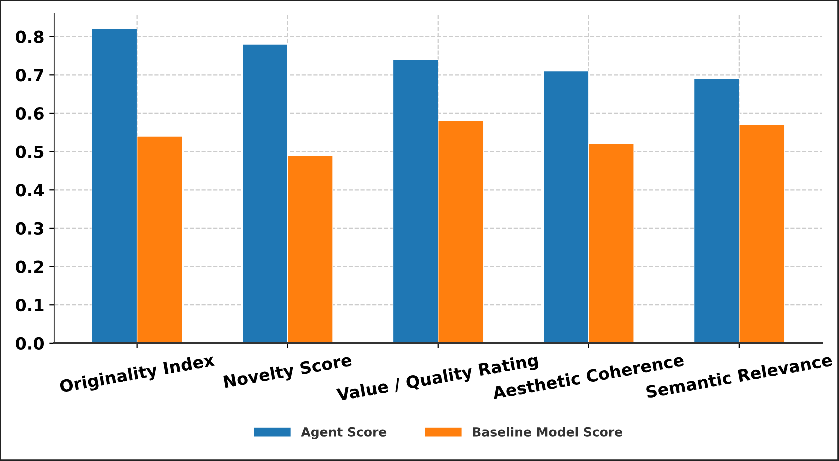 The image size is (839, 461). I want to click on y-tick-label: 0.6, so click(30, 113).